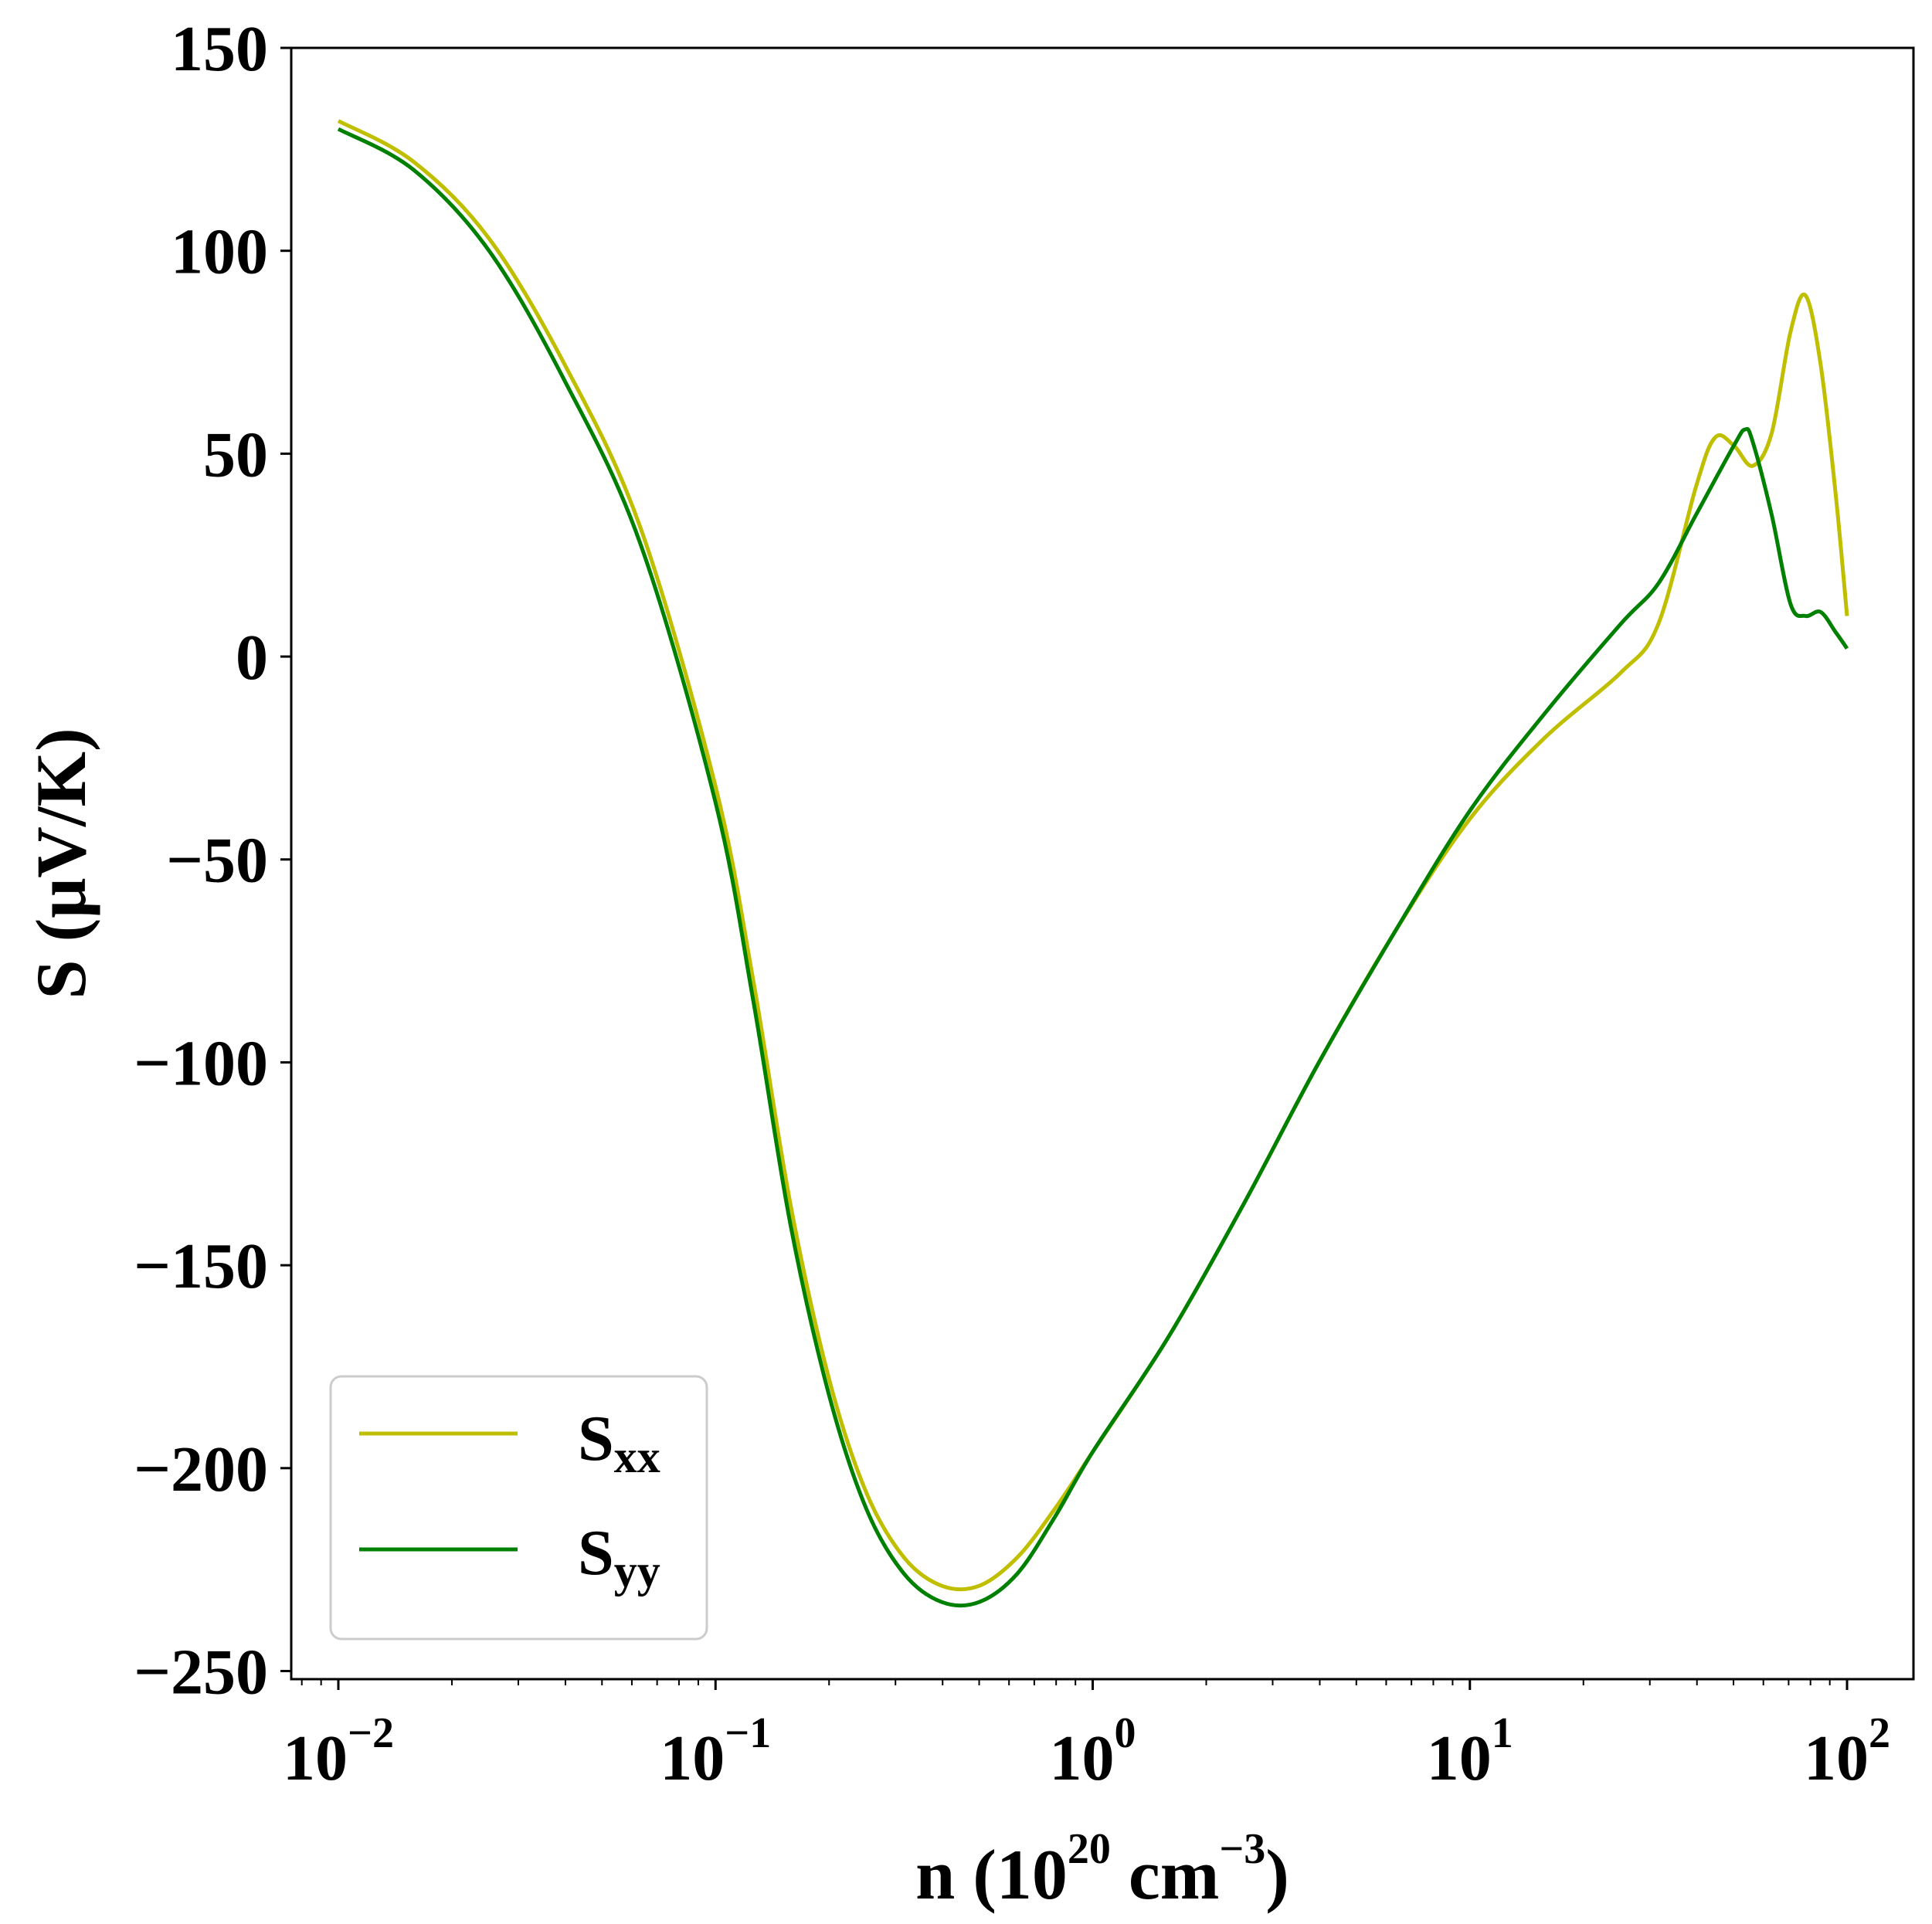 This screenshot has width=1932, height=1924. I want to click on legend-label-syy: Syy, so click(619, 1557).